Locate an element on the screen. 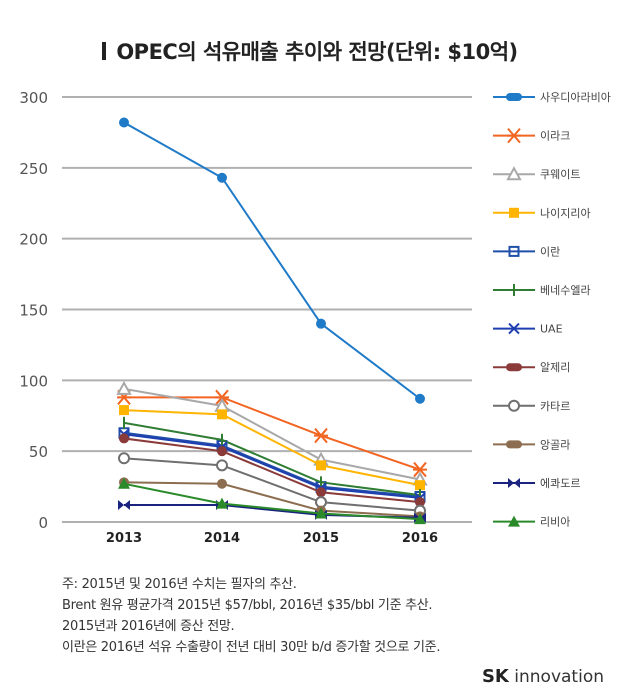 The width and height of the screenshot is (620, 700). x-tick-label: 2013 is located at coordinates (124, 538).